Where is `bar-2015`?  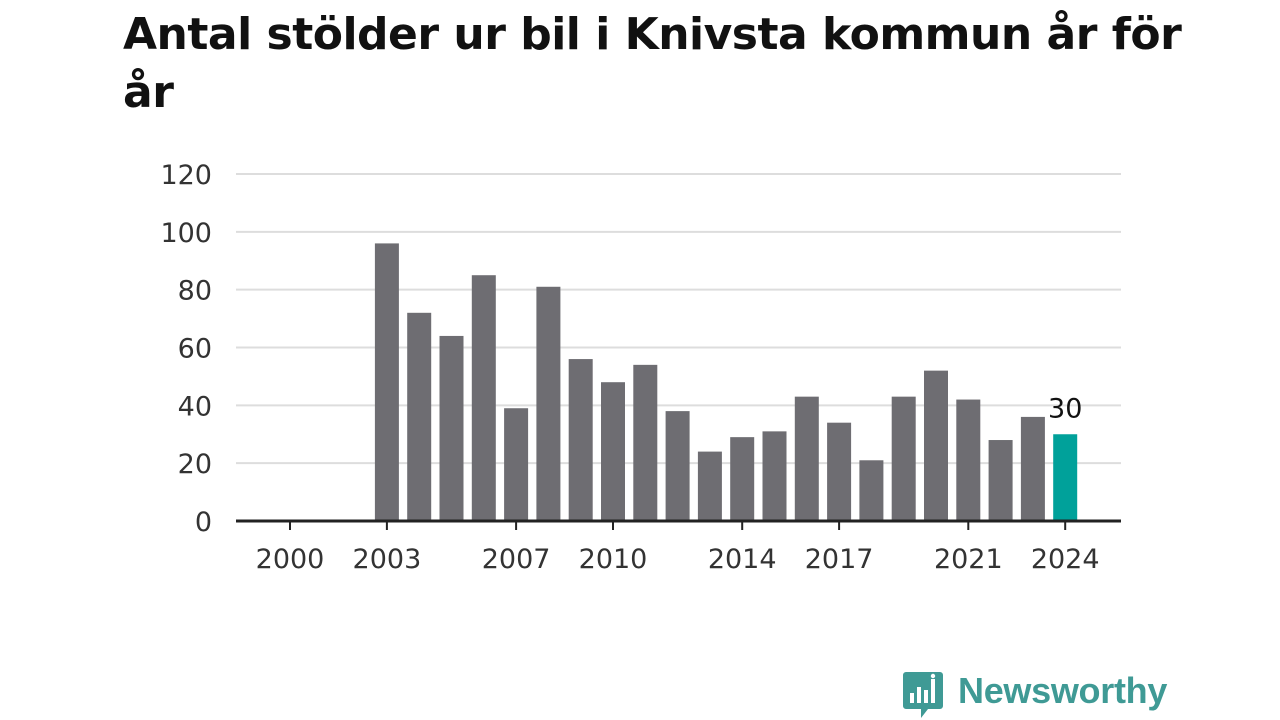 bar-2015 is located at coordinates (774, 476).